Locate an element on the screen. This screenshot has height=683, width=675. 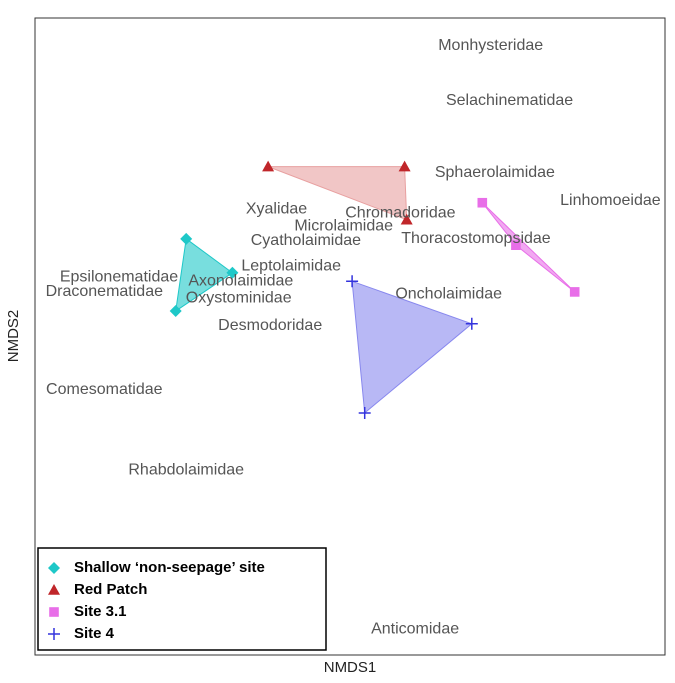
family-label: Chromadoridae is located at coordinates (400, 213).